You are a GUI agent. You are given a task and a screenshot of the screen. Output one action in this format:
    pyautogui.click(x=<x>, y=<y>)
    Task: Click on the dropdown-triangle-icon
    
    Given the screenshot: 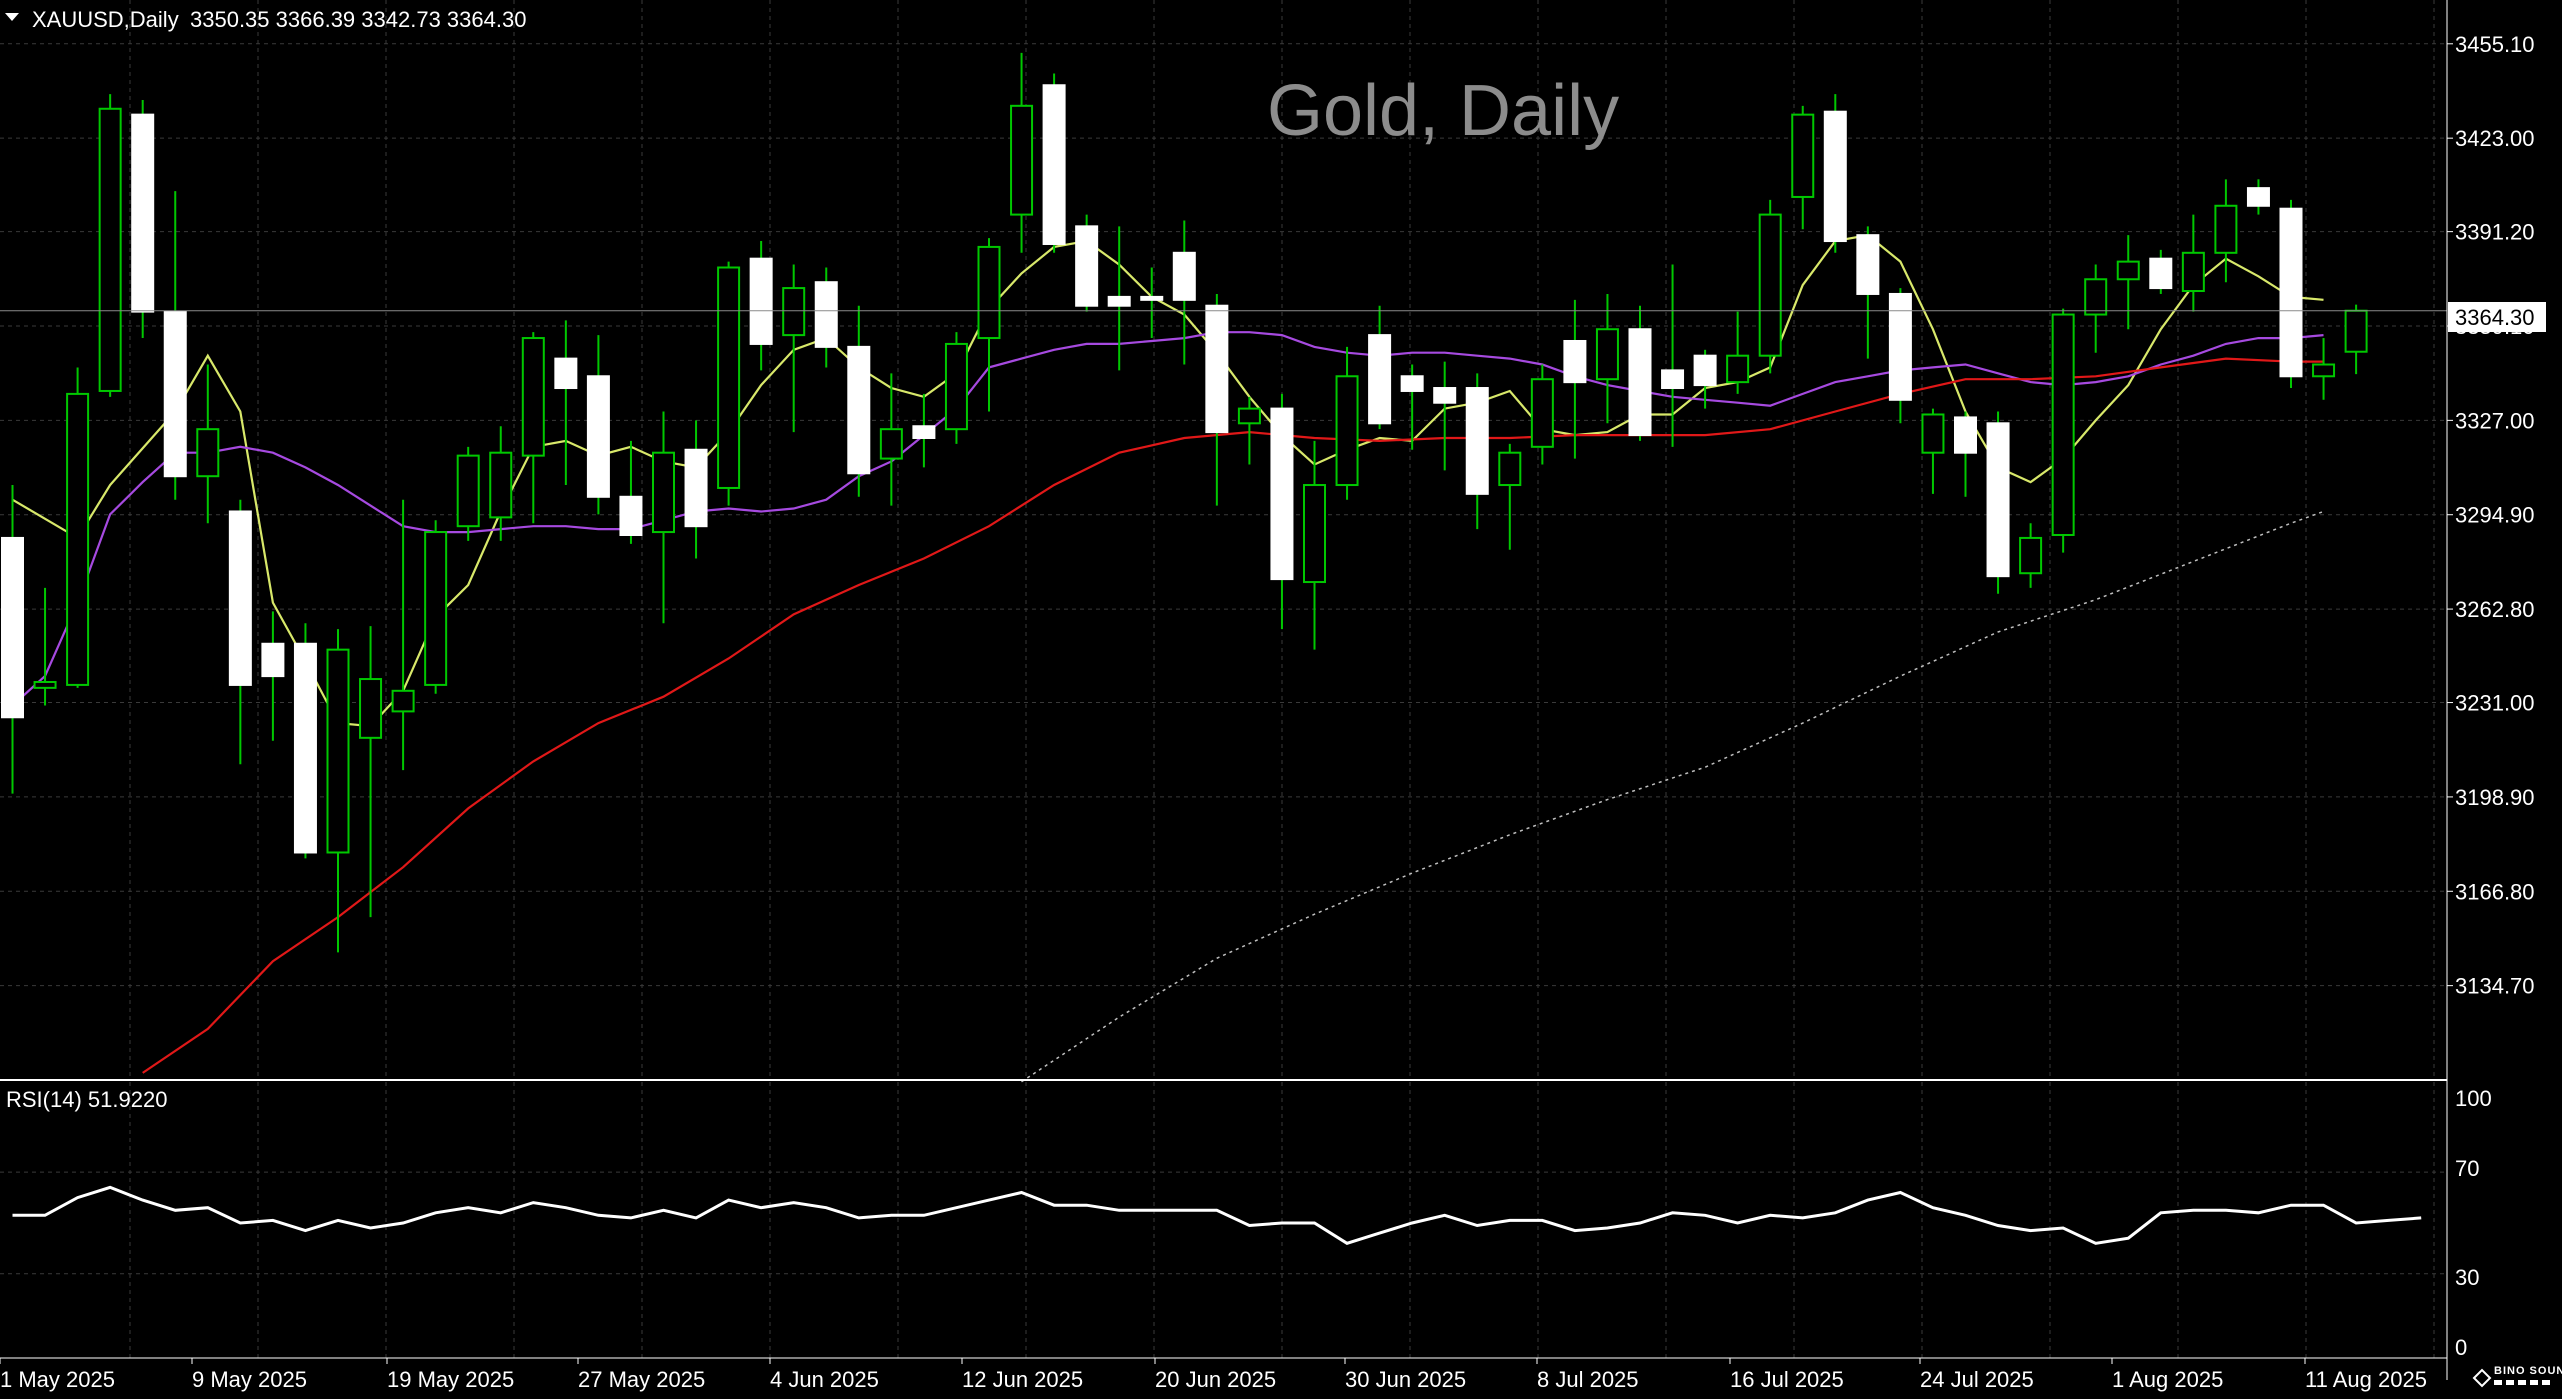 What is the action you would take?
    pyautogui.click(x=12, y=17)
    